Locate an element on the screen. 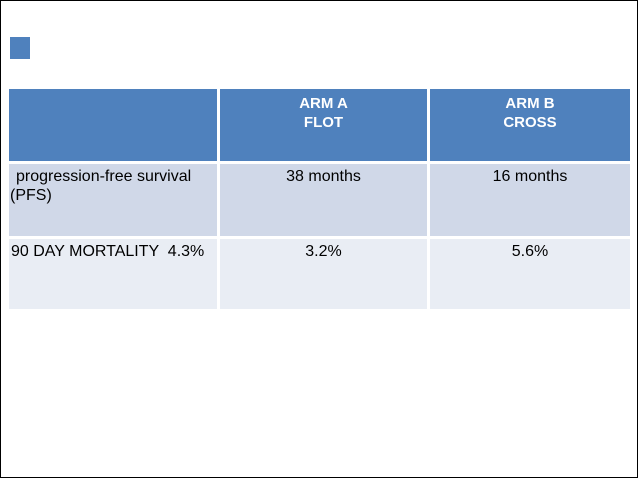  pfs-arm-b-value: 16 months is located at coordinates (530, 200).